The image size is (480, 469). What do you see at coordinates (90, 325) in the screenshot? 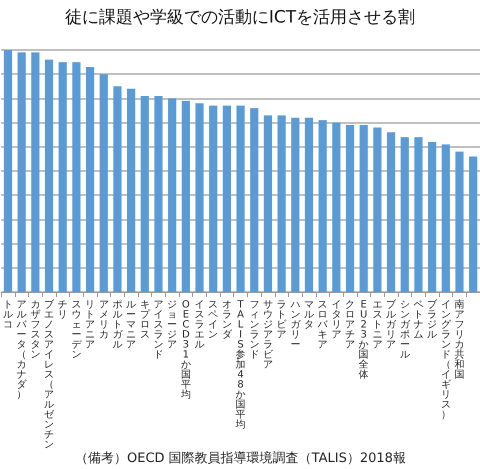
I see `x-tick-label: リトアニア` at bounding box center [90, 325].